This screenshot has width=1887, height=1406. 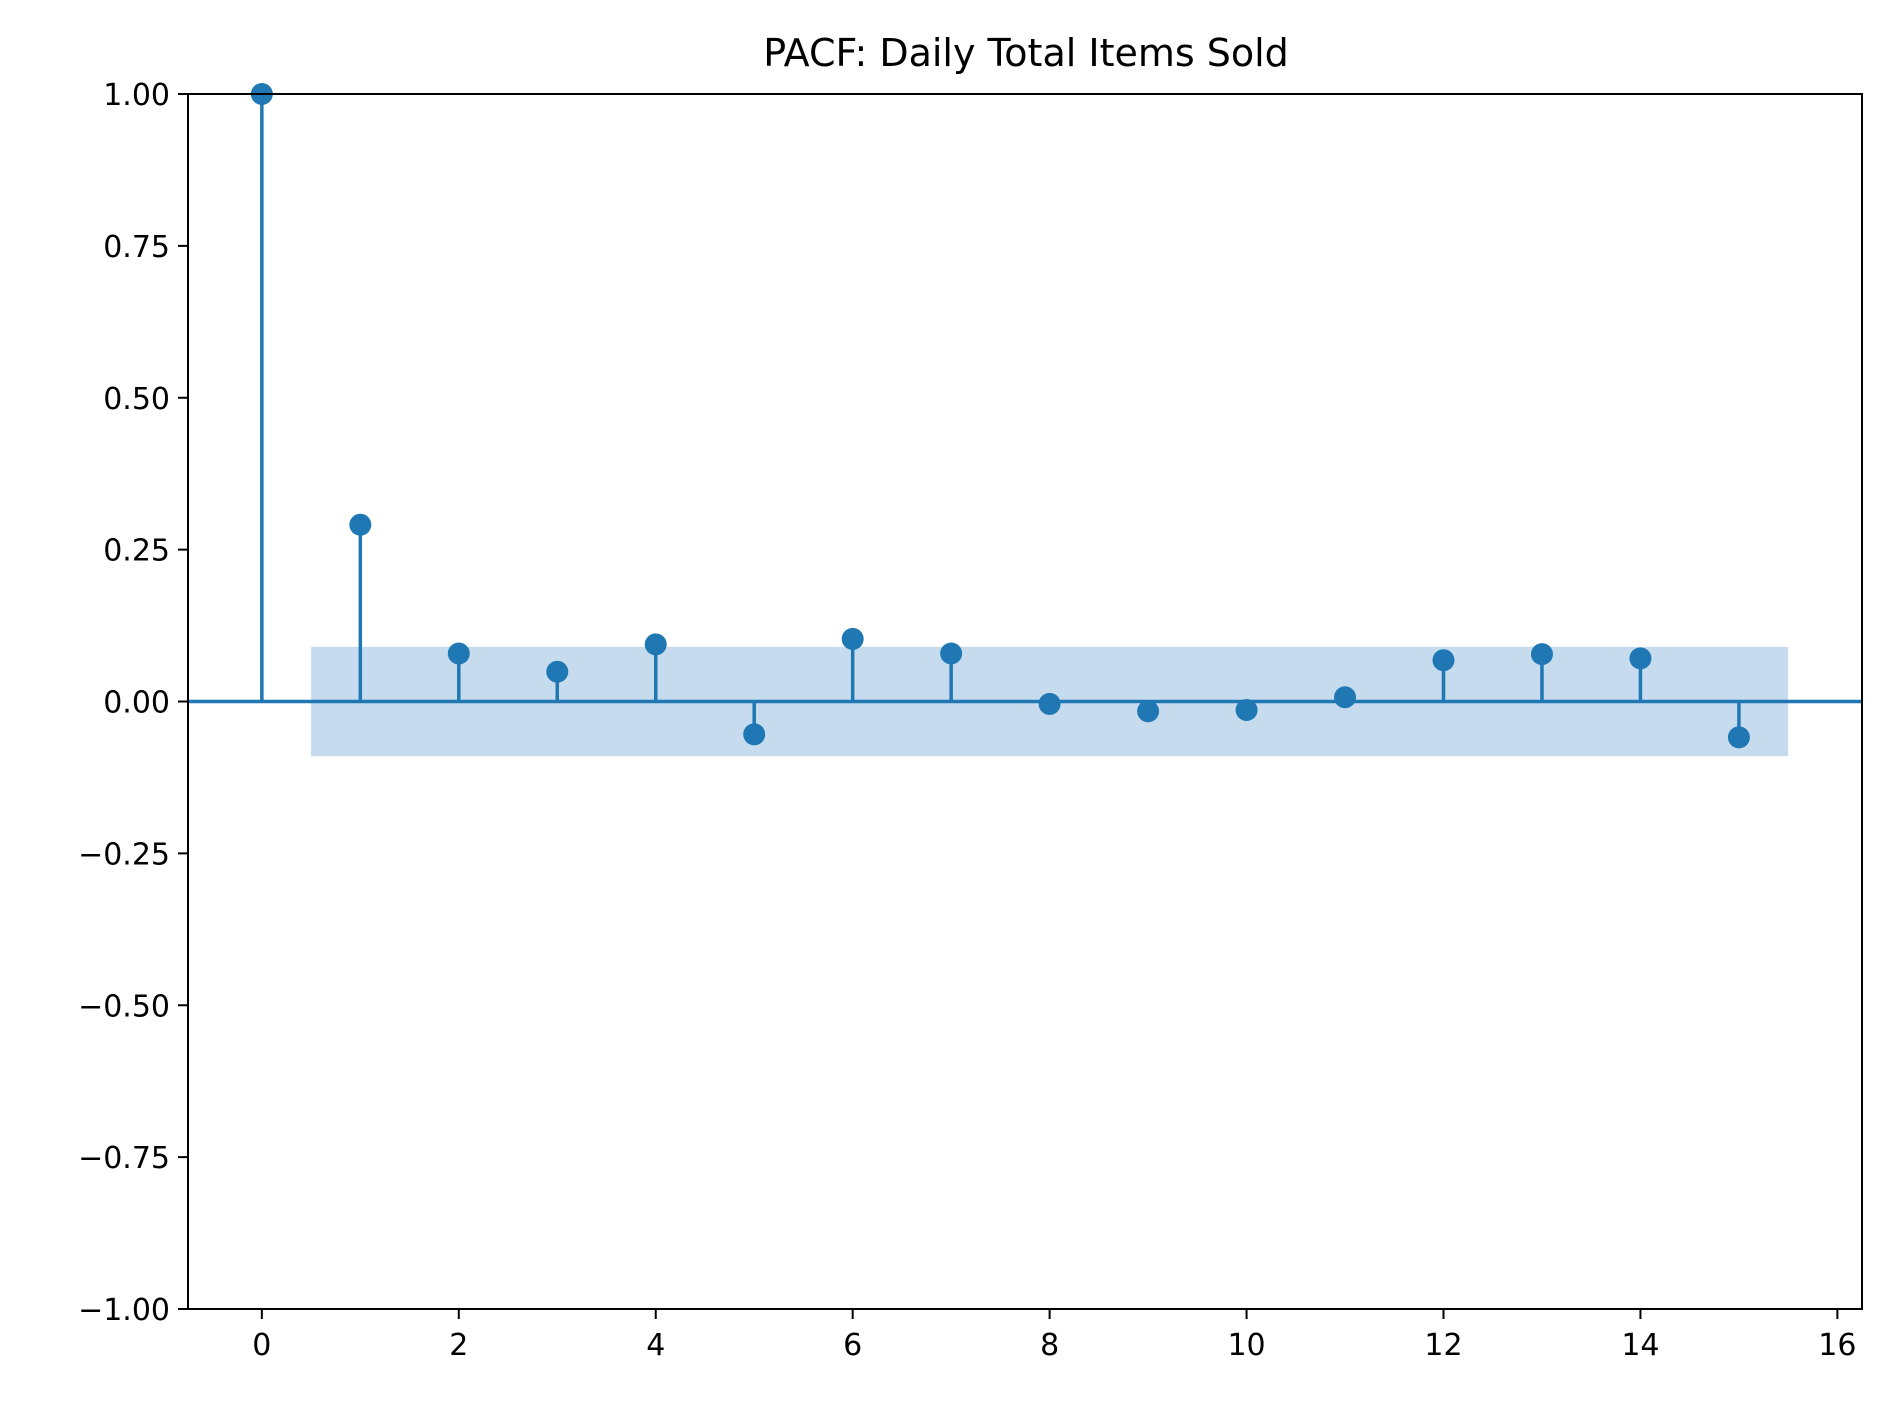 What do you see at coordinates (124, 1158) in the screenshot?
I see `y-tick-label: −0.75` at bounding box center [124, 1158].